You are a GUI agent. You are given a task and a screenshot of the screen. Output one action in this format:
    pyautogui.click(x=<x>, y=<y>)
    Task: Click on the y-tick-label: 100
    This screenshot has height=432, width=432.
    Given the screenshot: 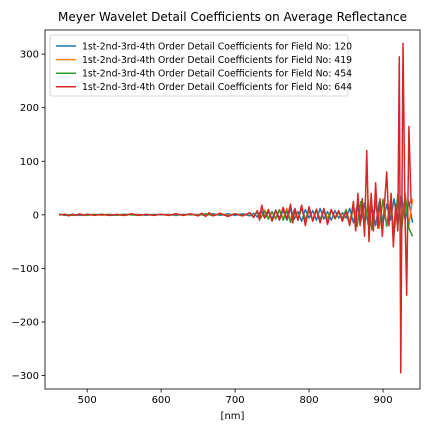 What is the action you would take?
    pyautogui.click(x=29, y=162)
    